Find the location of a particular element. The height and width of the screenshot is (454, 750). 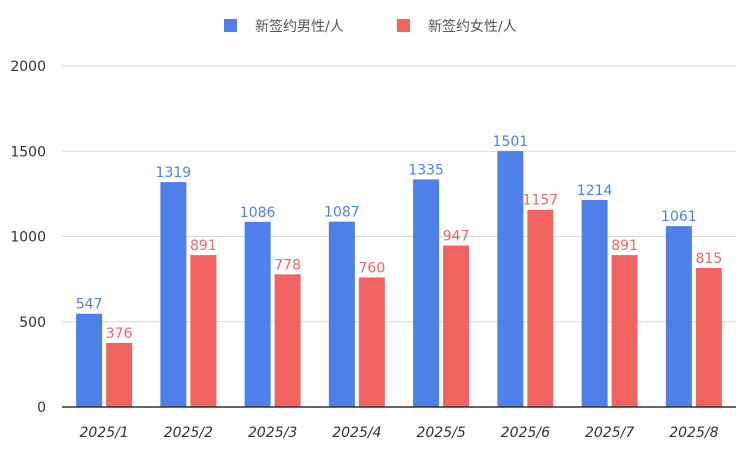

legend-swatch-male is located at coordinates (230, 25).